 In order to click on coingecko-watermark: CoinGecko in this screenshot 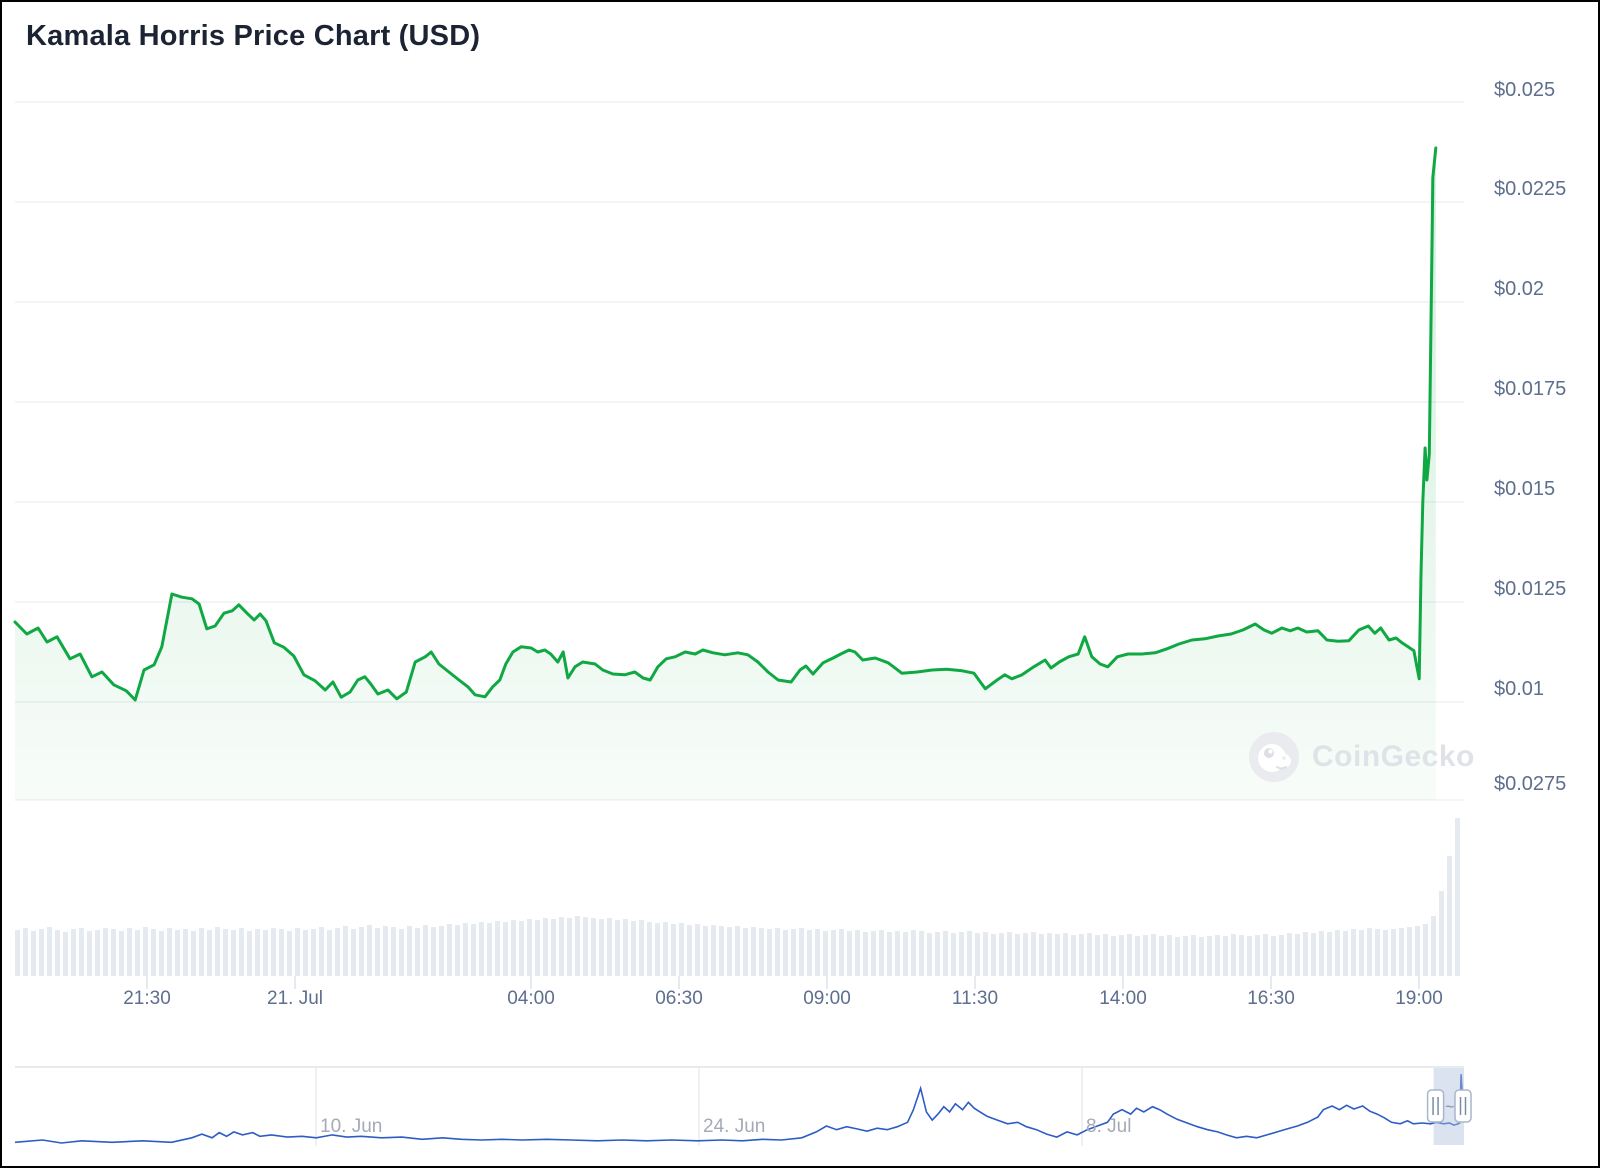, I will do `click(1361, 757)`.